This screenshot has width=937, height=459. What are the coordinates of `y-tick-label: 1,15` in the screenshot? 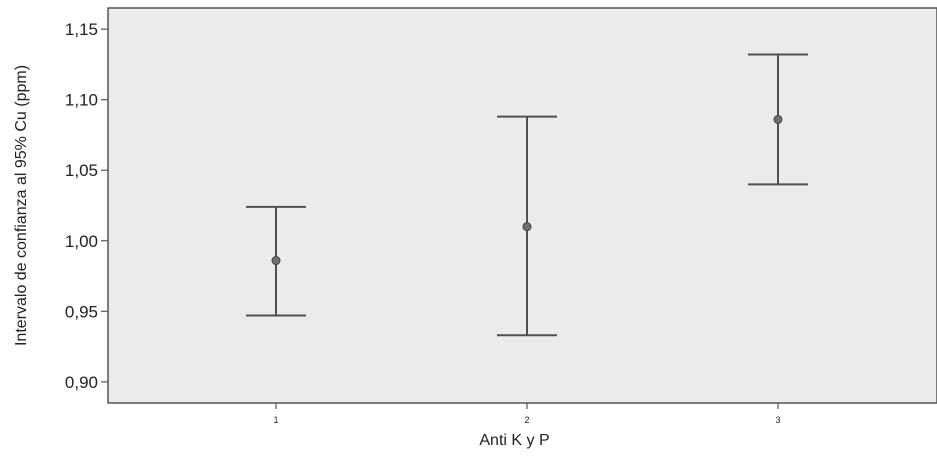 It's located at (81, 29).